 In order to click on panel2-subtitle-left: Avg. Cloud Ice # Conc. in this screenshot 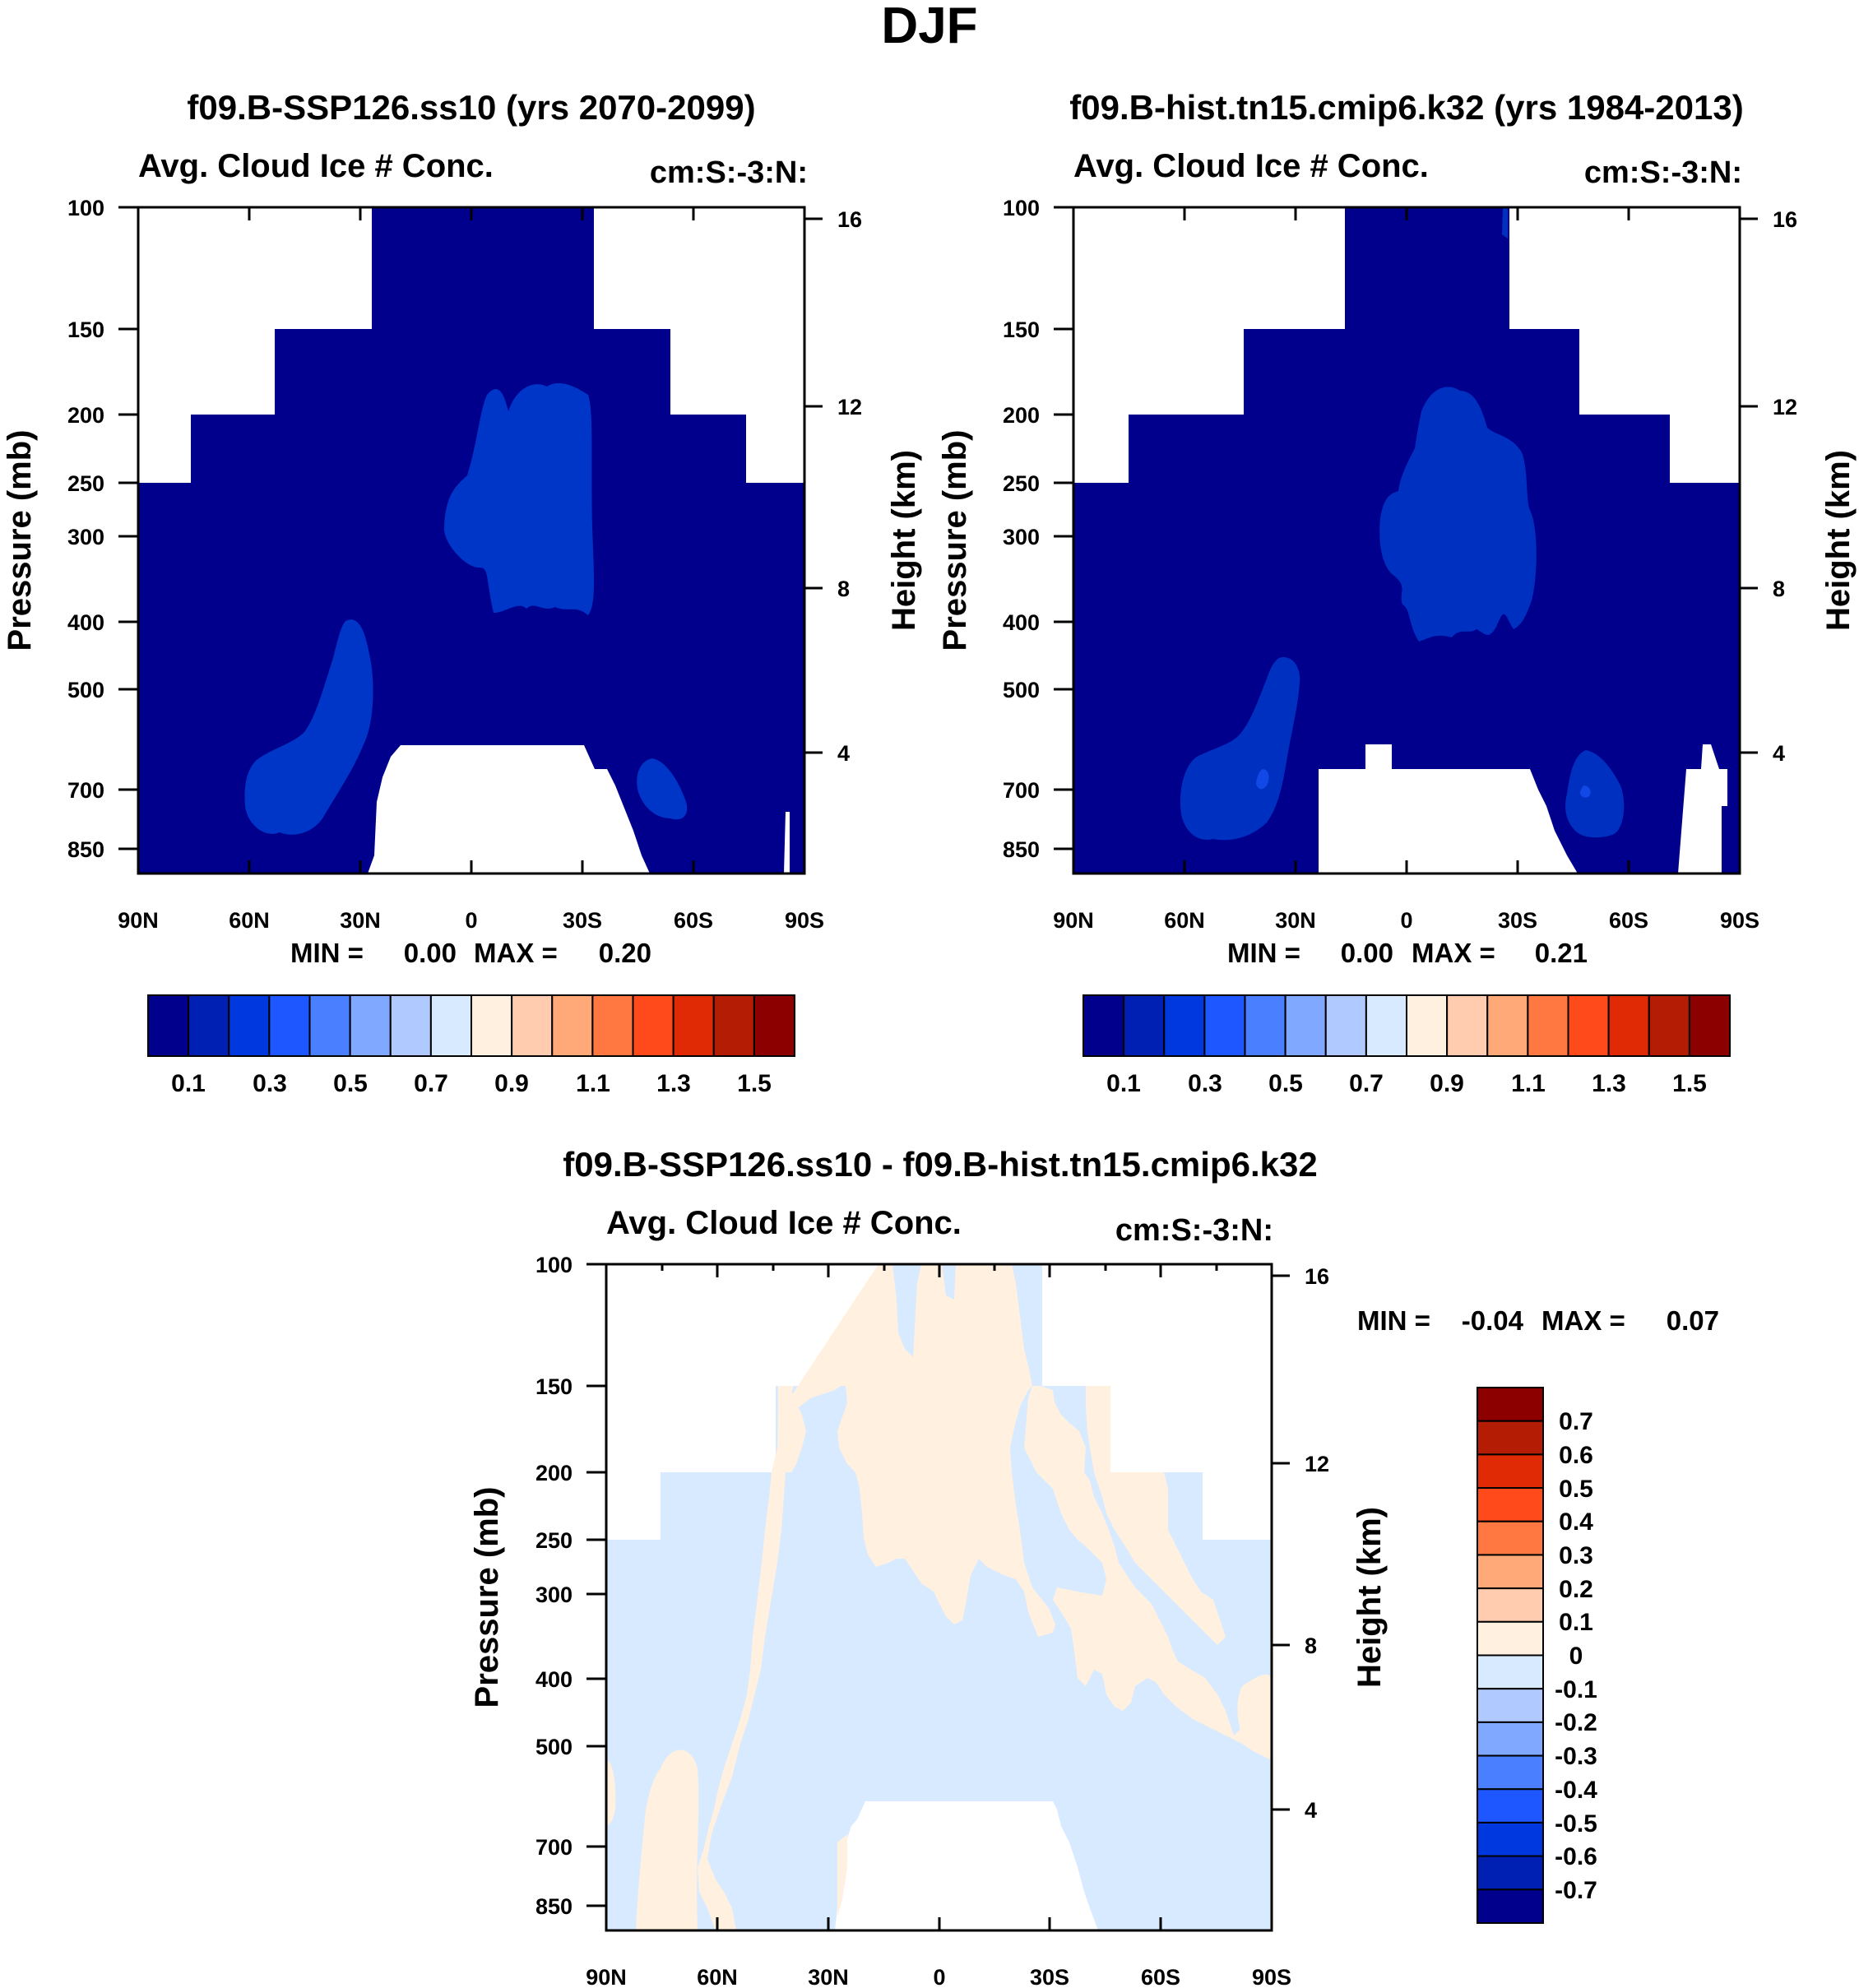, I will do `click(1251, 166)`.